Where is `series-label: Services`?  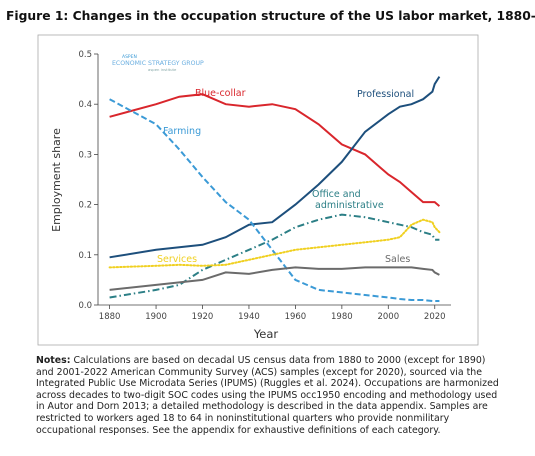
series-label: Services is located at coordinates (177, 259).